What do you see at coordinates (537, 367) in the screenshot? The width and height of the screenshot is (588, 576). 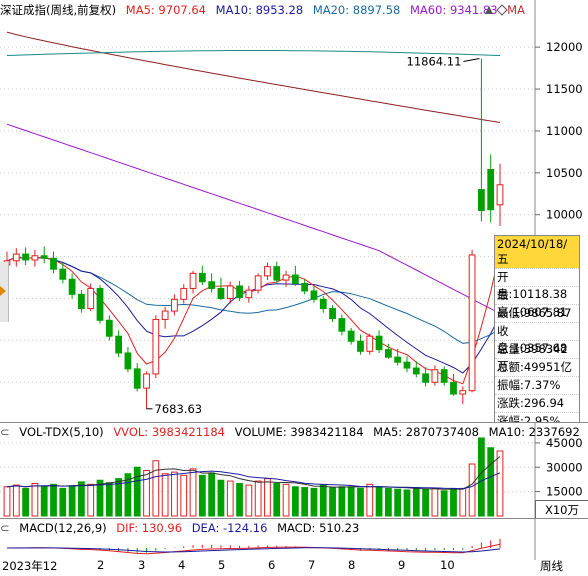 I see `info-amount: 总额:49951亿` at bounding box center [537, 367].